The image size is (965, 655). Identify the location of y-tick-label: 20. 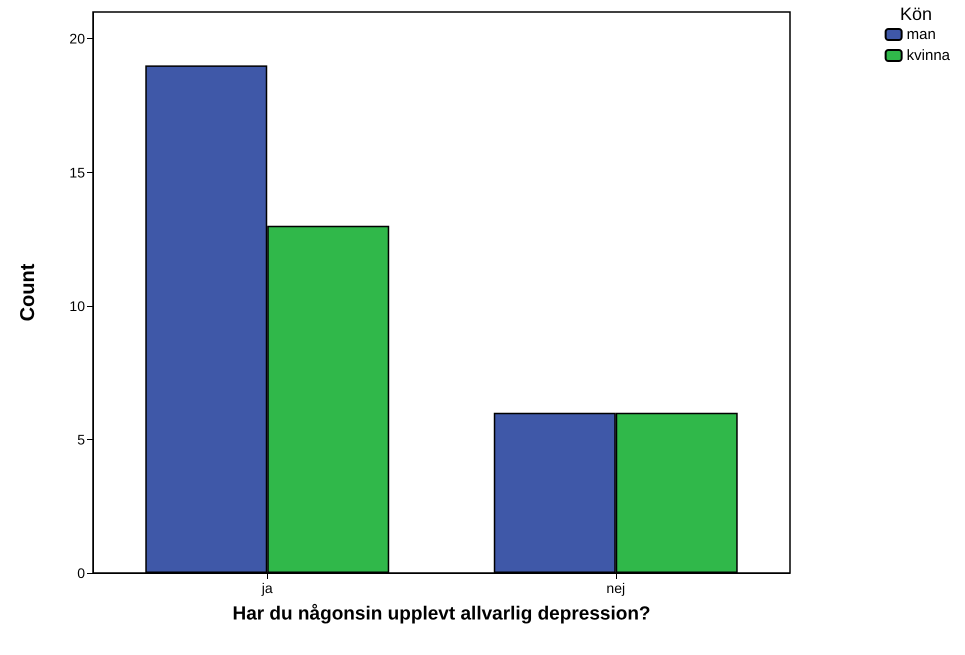
(77, 38).